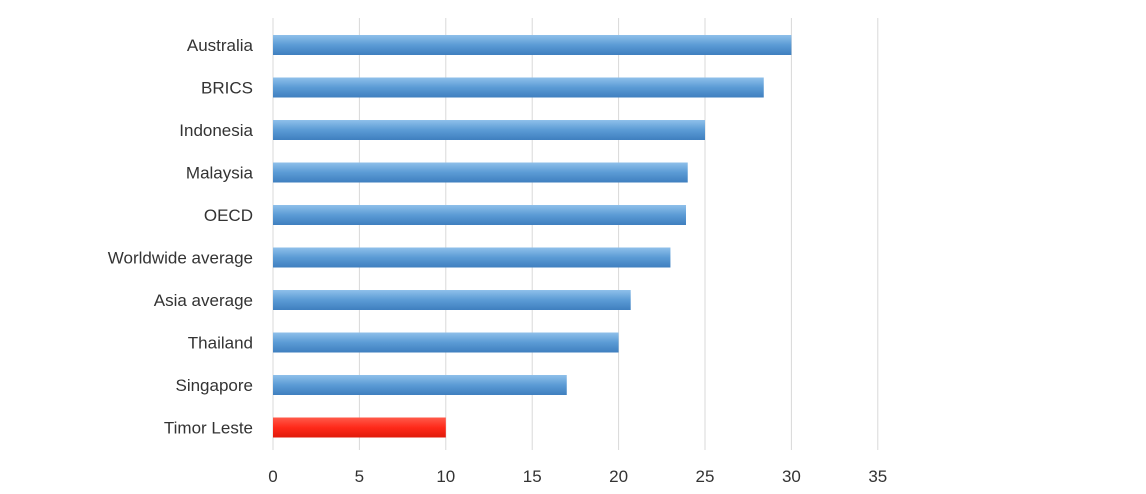 This screenshot has width=1146, height=494. Describe the element at coordinates (480, 172) in the screenshot. I see `bar-malaysia` at that location.